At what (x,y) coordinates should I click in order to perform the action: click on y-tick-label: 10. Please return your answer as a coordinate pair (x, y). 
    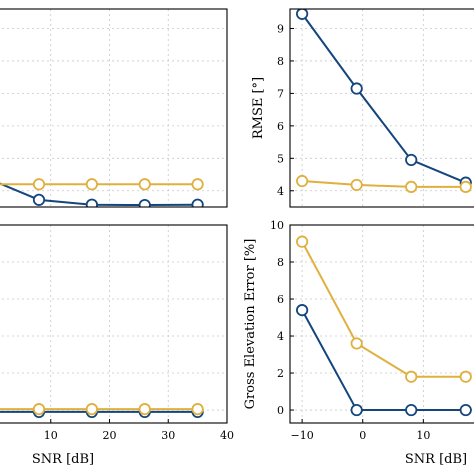
    Looking at the image, I should click on (277, 225).